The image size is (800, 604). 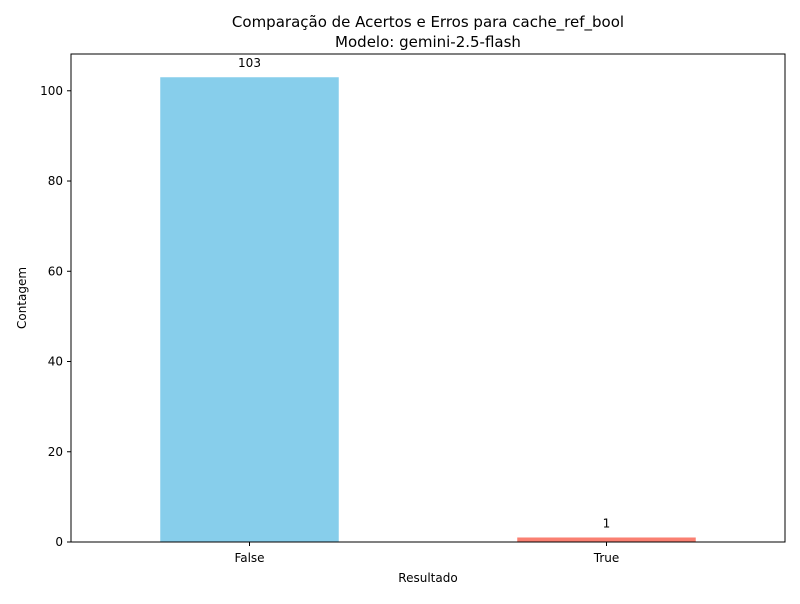 I want to click on y-tick-label: 80, so click(x=55, y=181).